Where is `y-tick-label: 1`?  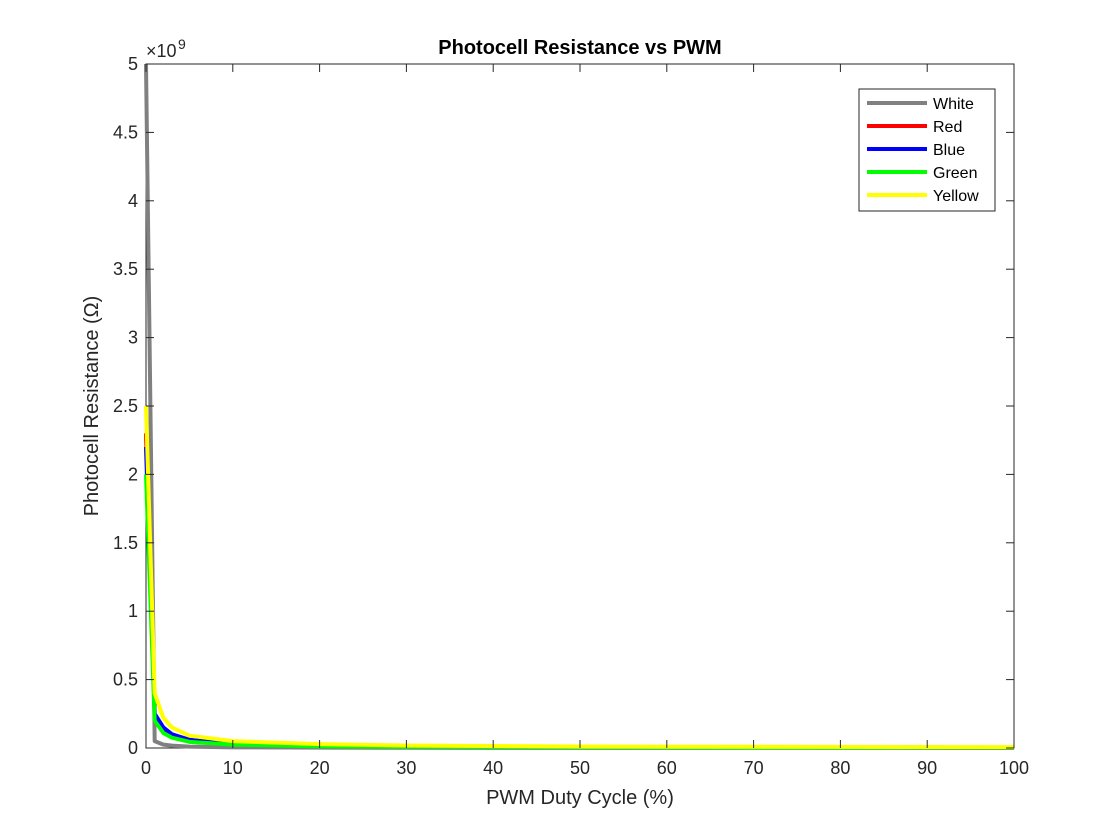 y-tick-label: 1 is located at coordinates (133, 611).